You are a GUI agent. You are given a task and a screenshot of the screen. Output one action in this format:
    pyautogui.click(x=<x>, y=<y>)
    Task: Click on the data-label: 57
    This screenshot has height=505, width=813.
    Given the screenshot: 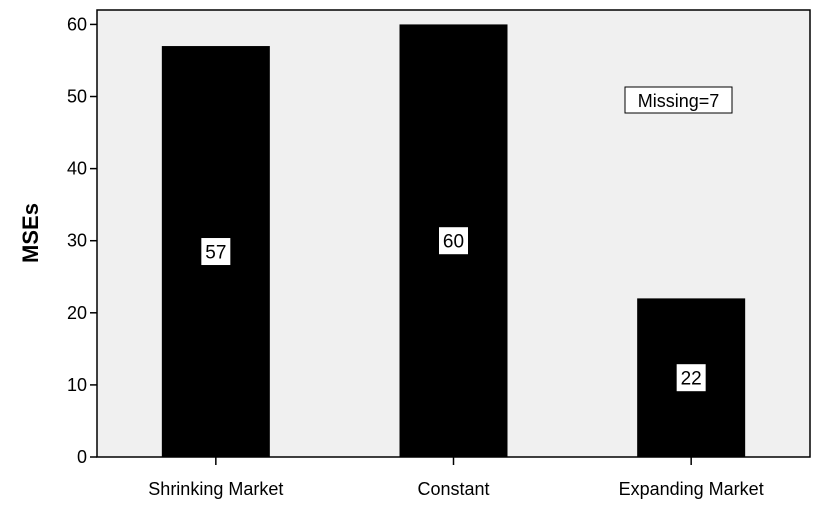 What is the action you would take?
    pyautogui.click(x=215, y=253)
    